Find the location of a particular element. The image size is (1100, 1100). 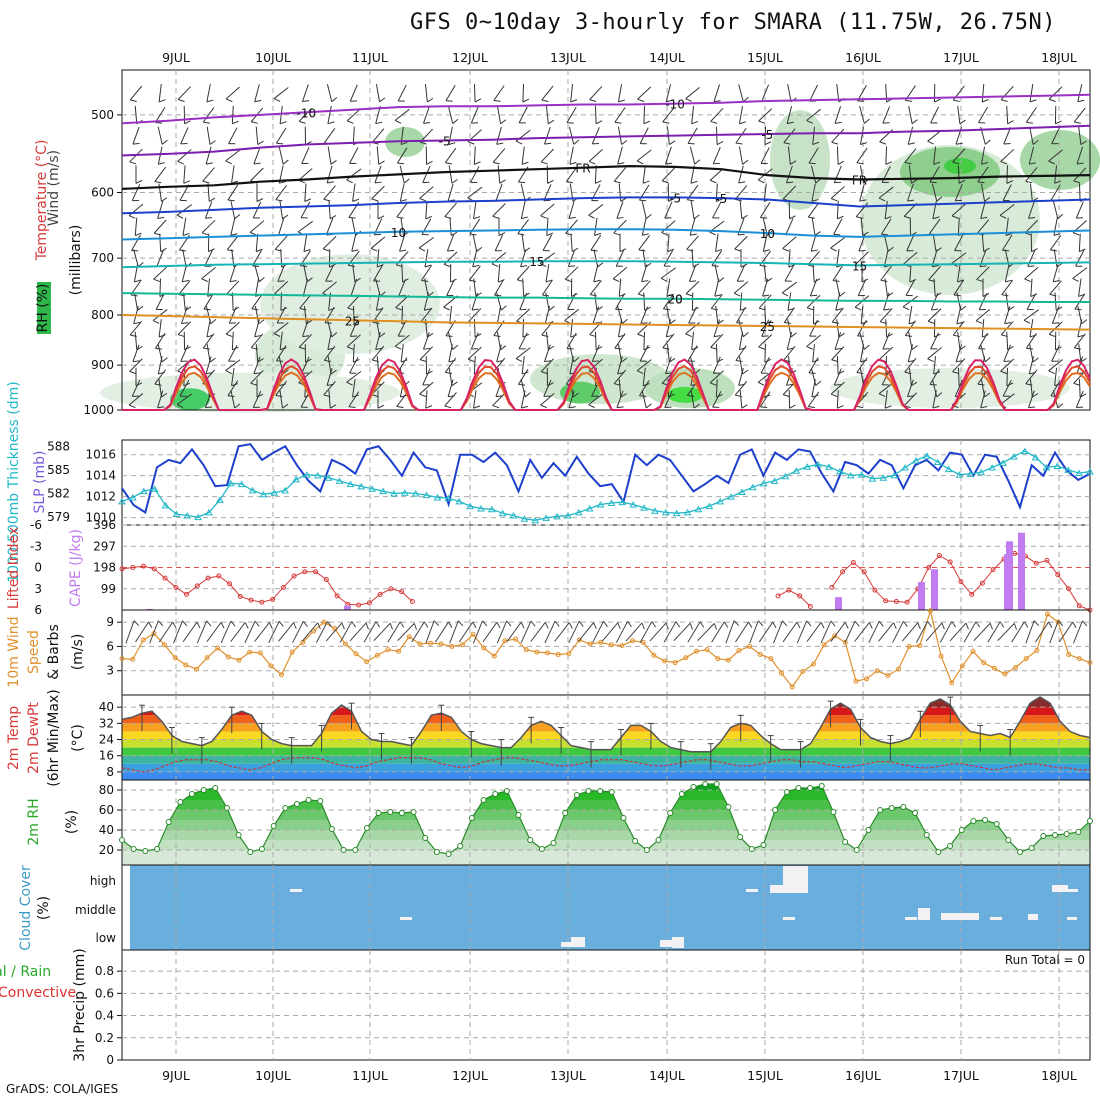

li-tick-label: -6 is located at coordinates (36, 525).